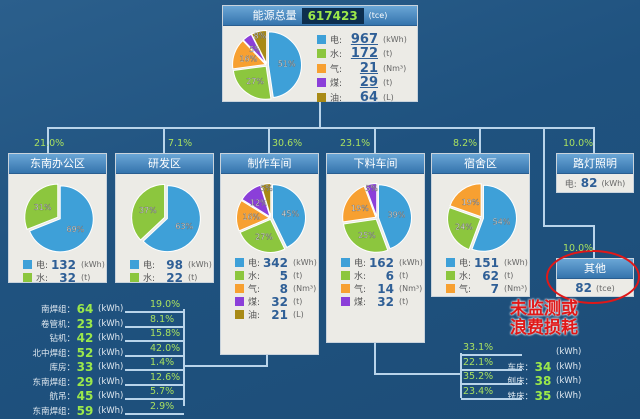  What do you see at coordinates (336, 98) in the screenshot?
I see `legend-label: 油:` at bounding box center [336, 98].